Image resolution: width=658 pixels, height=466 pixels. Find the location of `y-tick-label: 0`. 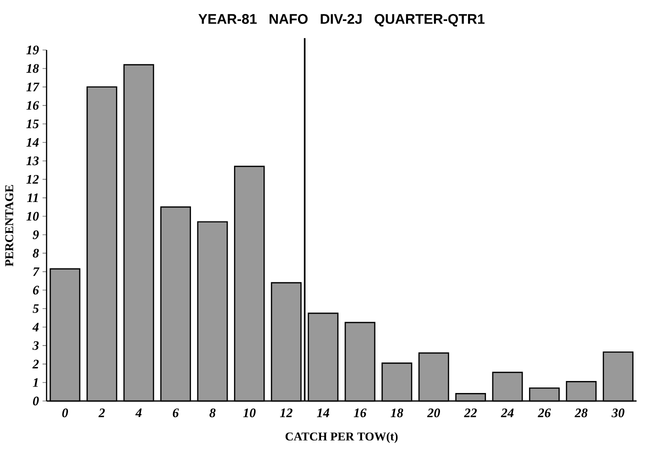

y-tick-label: 0 is located at coordinates (36, 401).